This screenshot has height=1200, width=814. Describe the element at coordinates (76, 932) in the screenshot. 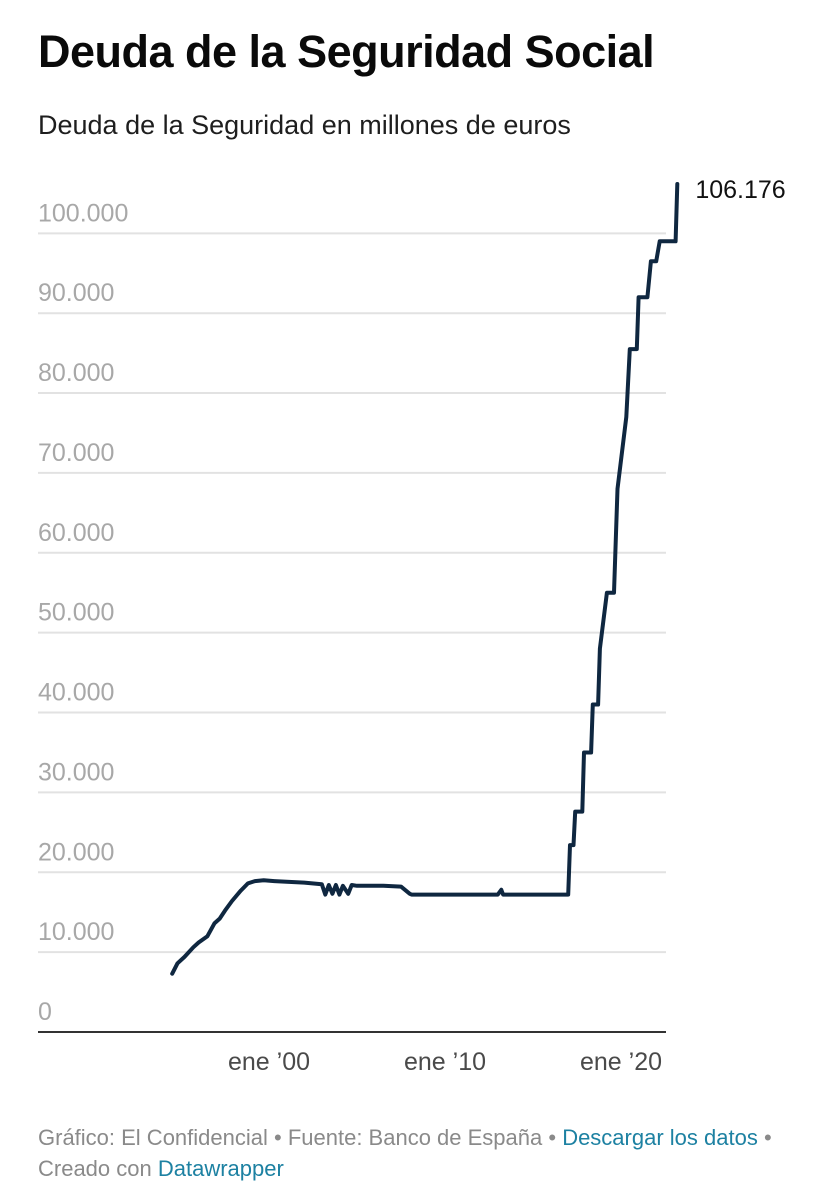

I see `y-tick-label: 10.000` at that location.